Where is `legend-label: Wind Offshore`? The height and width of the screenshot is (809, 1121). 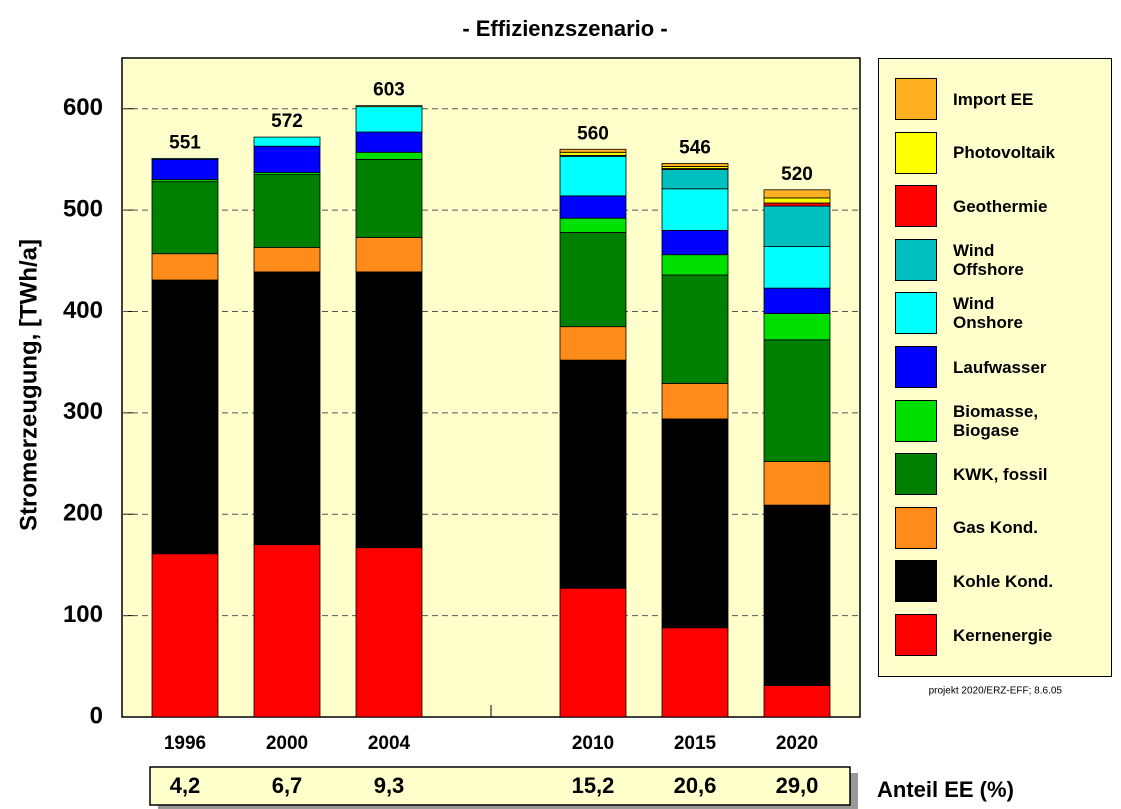
legend-label: Wind Offshore is located at coordinates (988, 259).